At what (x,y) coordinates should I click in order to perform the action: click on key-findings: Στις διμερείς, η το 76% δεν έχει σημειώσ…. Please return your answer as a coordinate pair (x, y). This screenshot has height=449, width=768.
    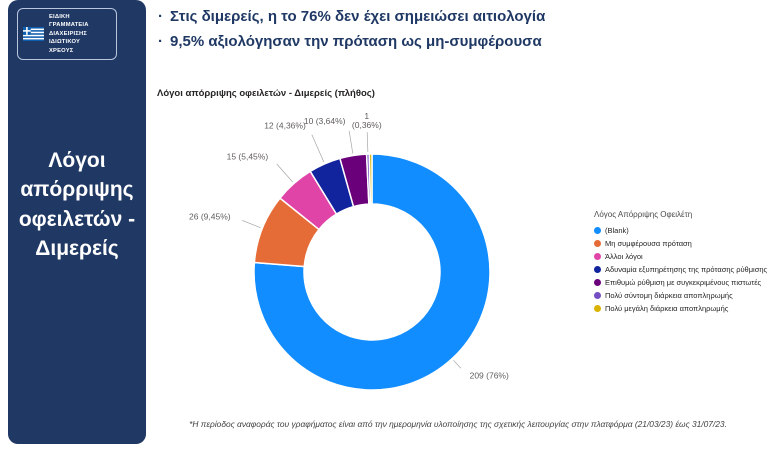
    Looking at the image, I should click on (351, 30).